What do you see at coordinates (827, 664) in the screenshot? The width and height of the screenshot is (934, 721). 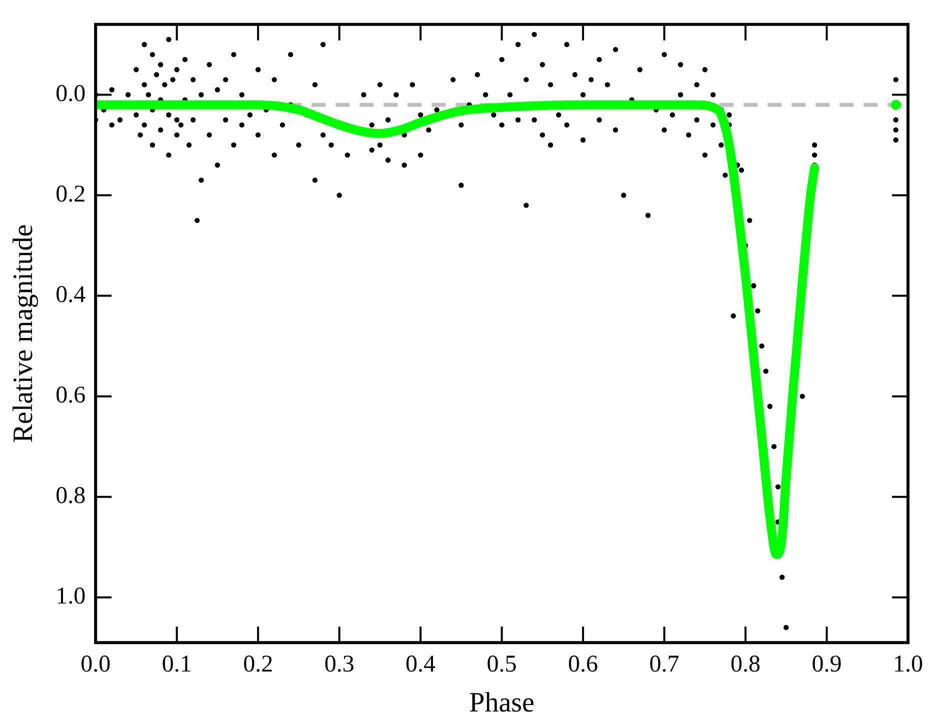 I see `x-tick-label: 0.9` at bounding box center [827, 664].